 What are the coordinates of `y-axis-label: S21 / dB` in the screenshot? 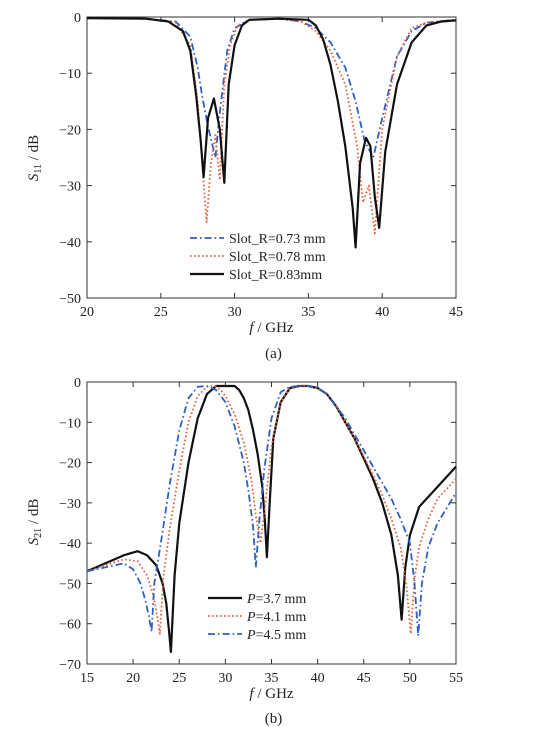 It's located at (35, 522).